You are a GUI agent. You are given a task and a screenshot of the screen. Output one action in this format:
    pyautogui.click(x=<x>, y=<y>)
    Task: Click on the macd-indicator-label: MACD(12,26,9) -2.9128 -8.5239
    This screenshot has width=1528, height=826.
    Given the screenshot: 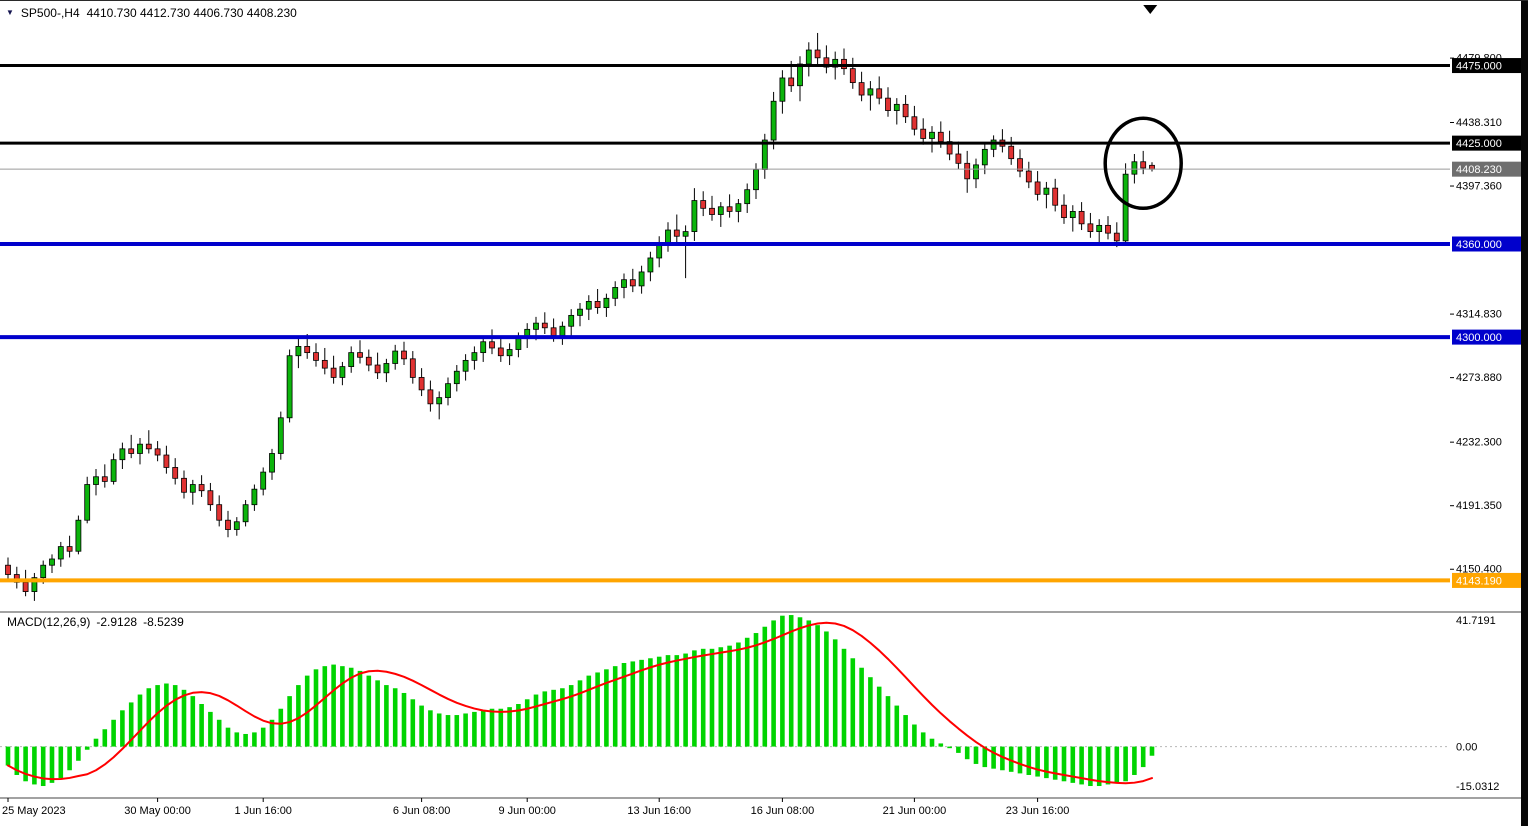 What is the action you would take?
    pyautogui.click(x=95, y=622)
    